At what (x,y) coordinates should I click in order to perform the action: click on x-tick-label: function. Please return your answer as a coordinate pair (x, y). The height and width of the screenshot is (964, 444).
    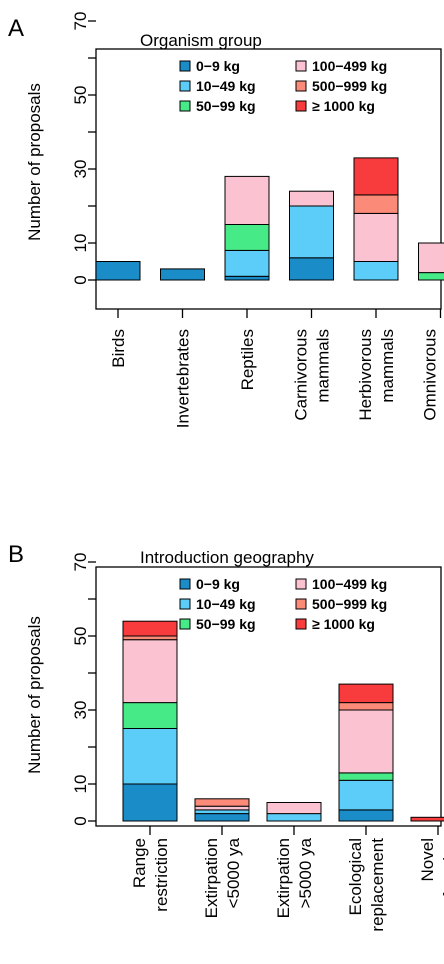
    Looking at the image, I should click on (442, 868).